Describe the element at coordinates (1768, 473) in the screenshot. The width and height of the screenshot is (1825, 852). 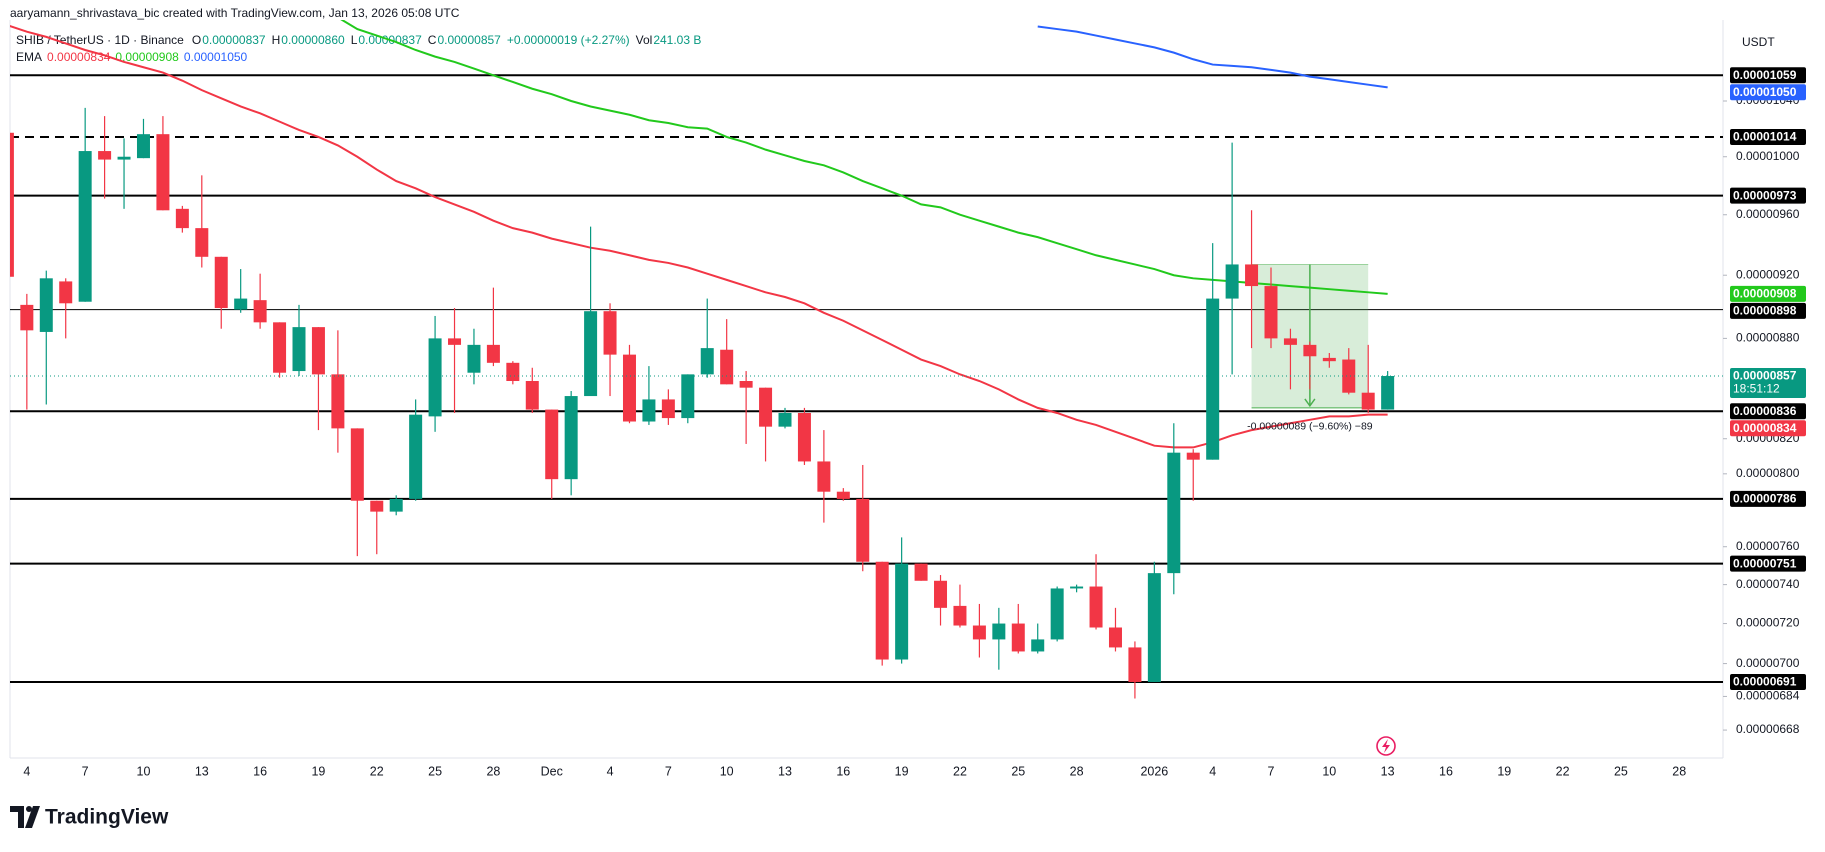
I see `y-tick-label: 0.00000800` at that location.